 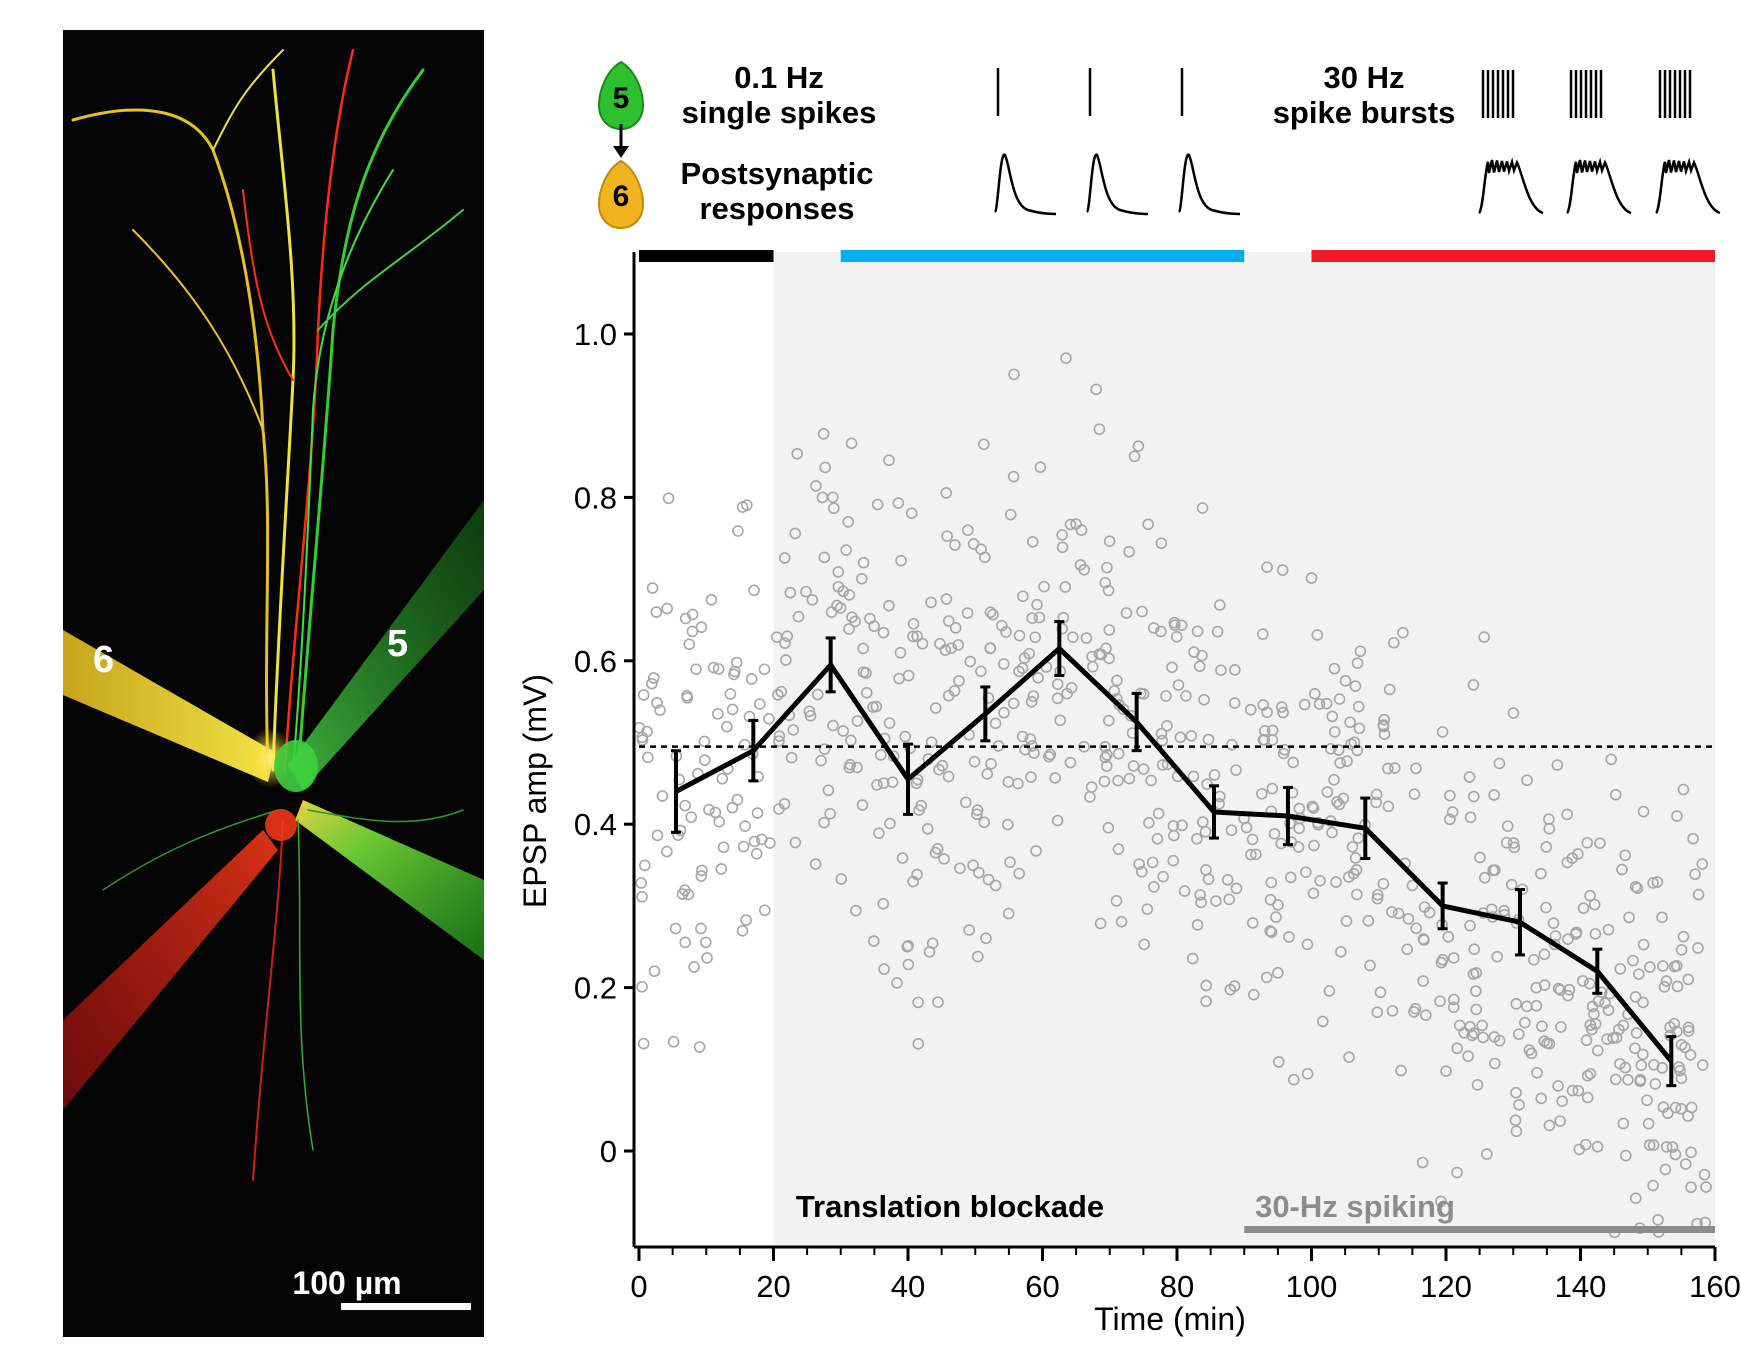 What do you see at coordinates (1364, 77) in the screenshot?
I see `bursts-rate: 30 Hz` at bounding box center [1364, 77].